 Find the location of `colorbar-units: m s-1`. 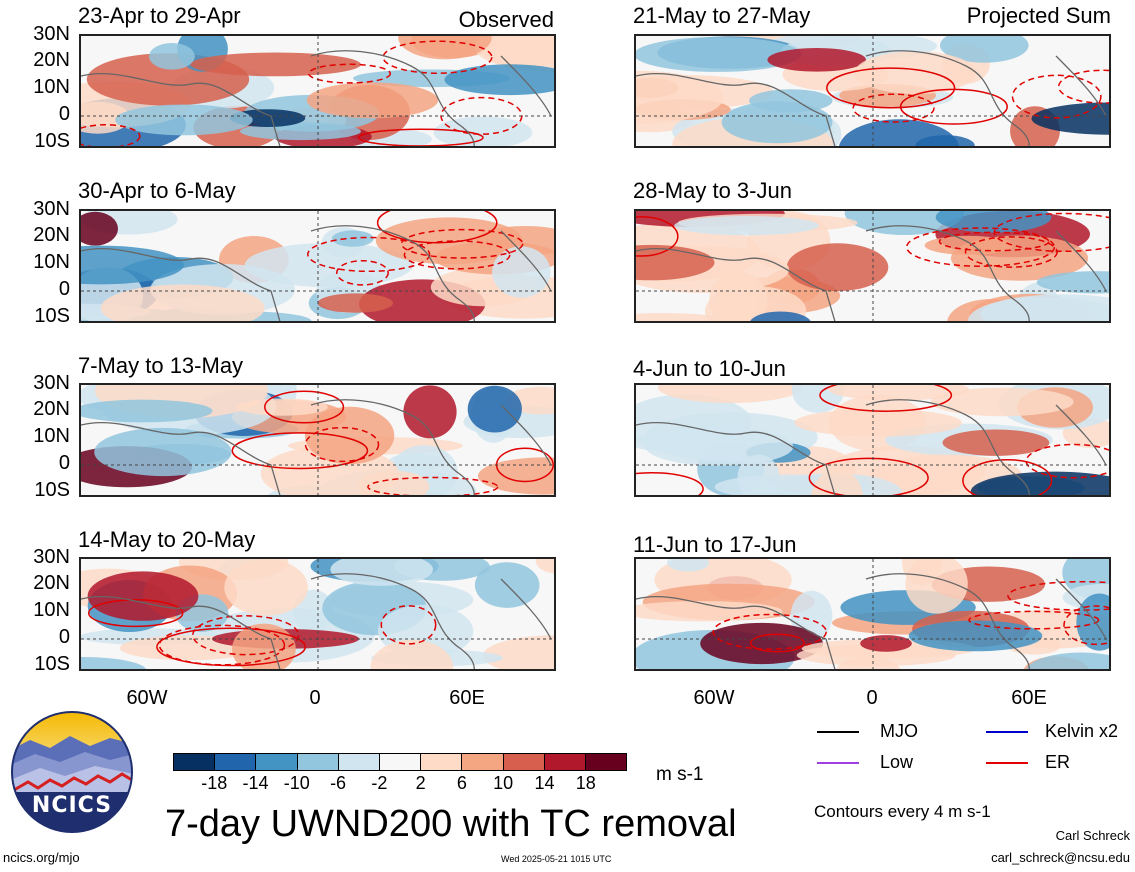

colorbar-units: m s-1 is located at coordinates (680, 774).